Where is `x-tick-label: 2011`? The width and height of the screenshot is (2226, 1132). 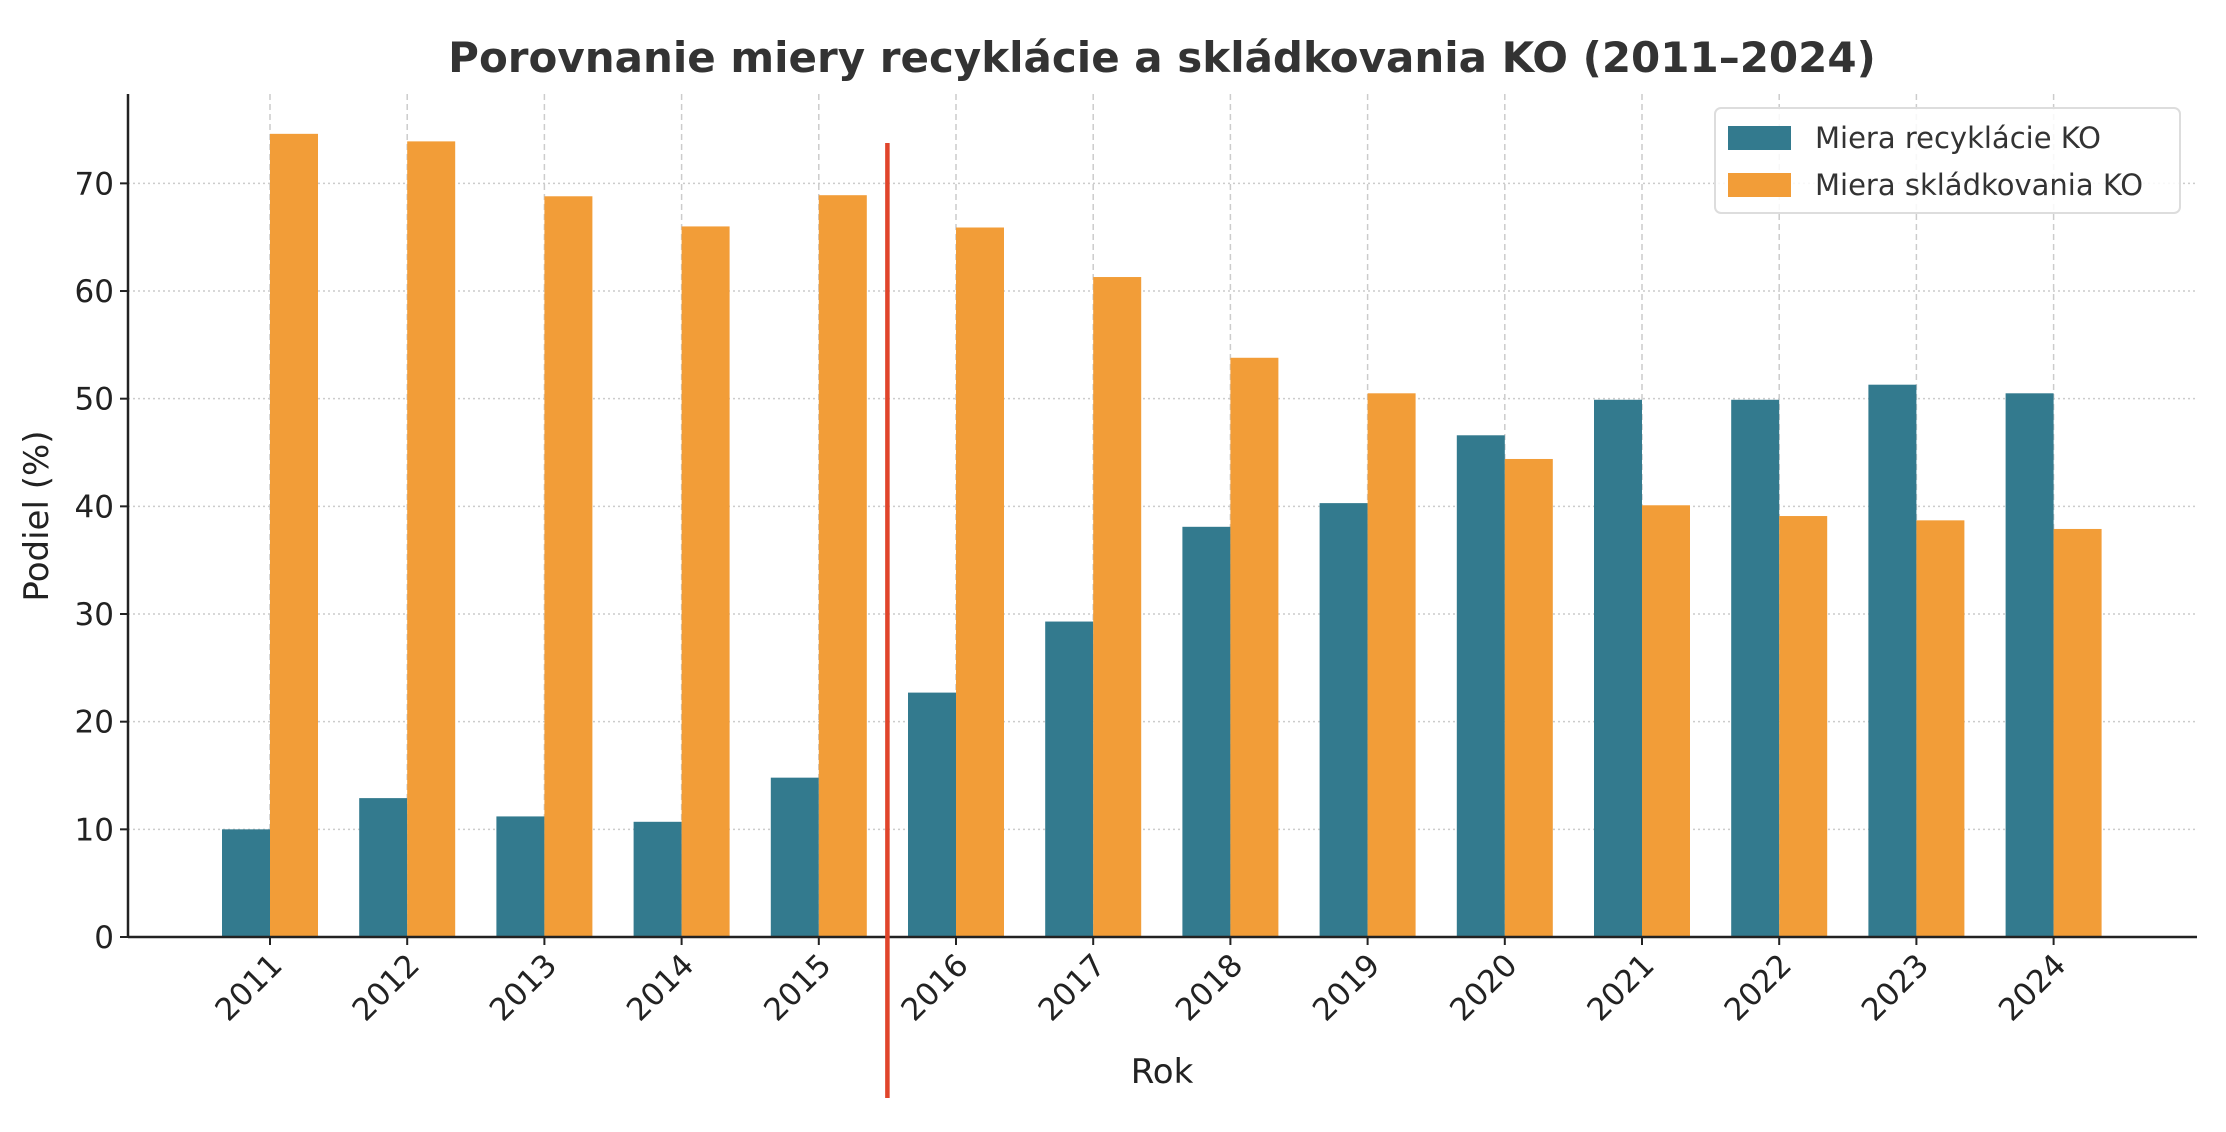
x-tick-label: 2011 is located at coordinates (248, 987).